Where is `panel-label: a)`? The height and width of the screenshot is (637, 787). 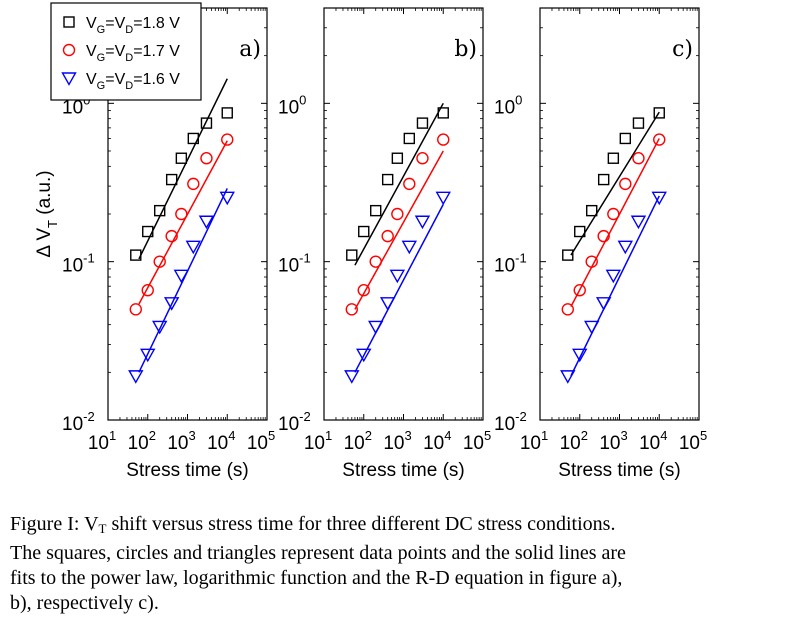 panel-label: a) is located at coordinates (250, 49).